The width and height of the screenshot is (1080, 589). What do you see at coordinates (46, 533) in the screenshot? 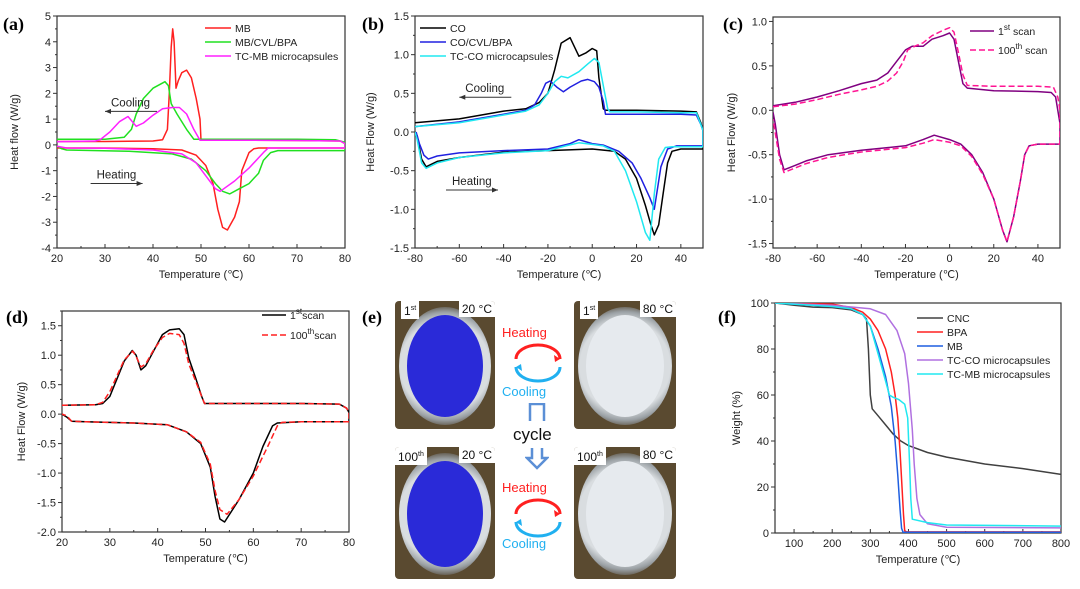
I see `y-tick-label: -2.0` at bounding box center [46, 533].